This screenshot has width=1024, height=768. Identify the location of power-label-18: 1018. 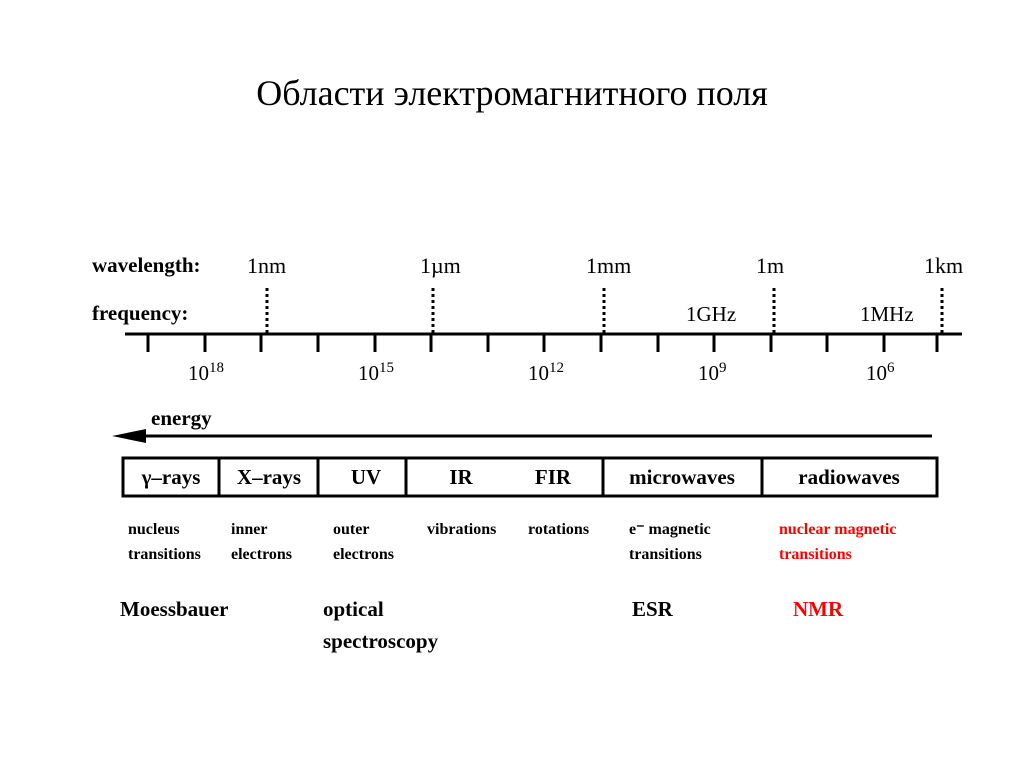
(206, 372).